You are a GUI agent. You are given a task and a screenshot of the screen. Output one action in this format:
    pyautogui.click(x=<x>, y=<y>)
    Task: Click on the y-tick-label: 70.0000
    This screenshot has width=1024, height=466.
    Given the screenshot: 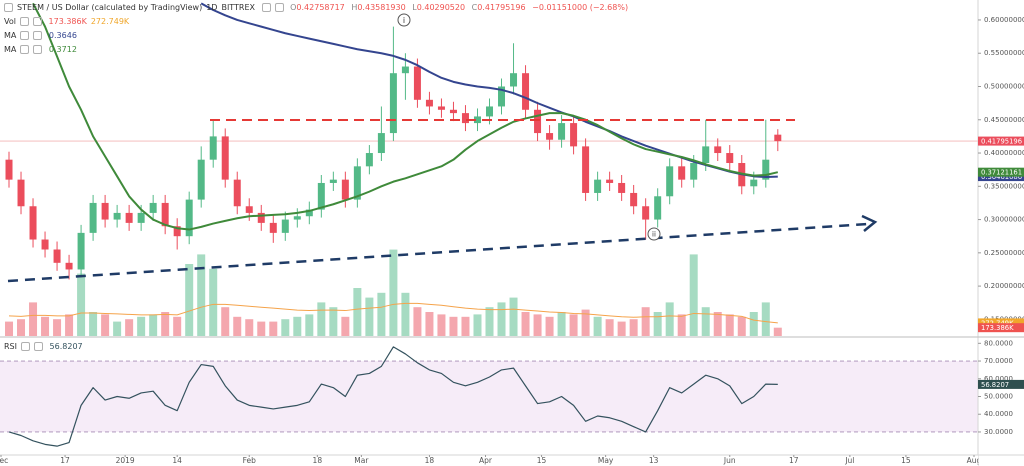 What is the action you would take?
    pyautogui.click(x=998, y=361)
    